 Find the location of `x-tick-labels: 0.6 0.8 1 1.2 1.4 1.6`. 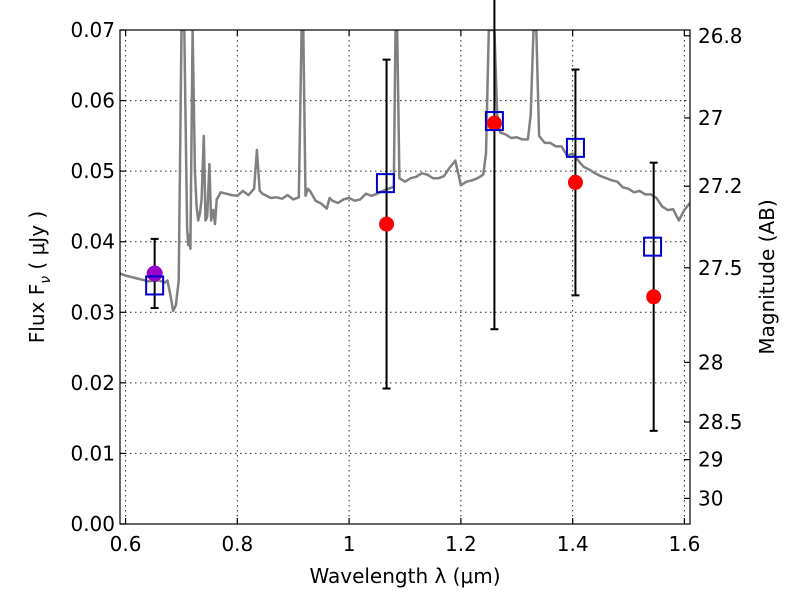

x-tick-labels: 0.6 0.8 1 1.2 1.4 1.6 is located at coordinates (405, 544).